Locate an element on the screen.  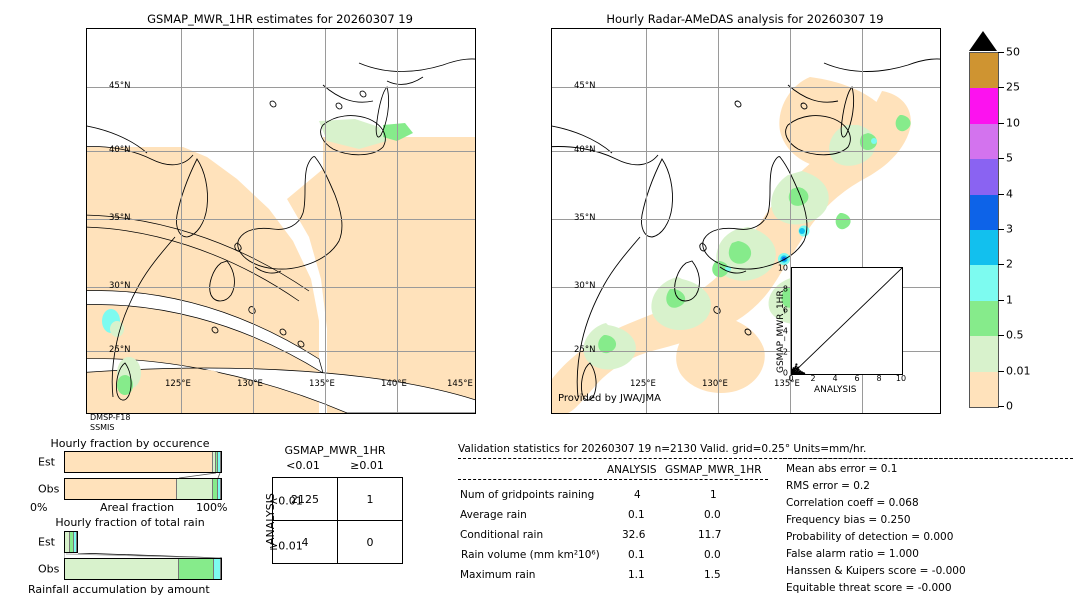
occurrence-chart-title: Hourly fraction by occurence is located at coordinates (130, 443).